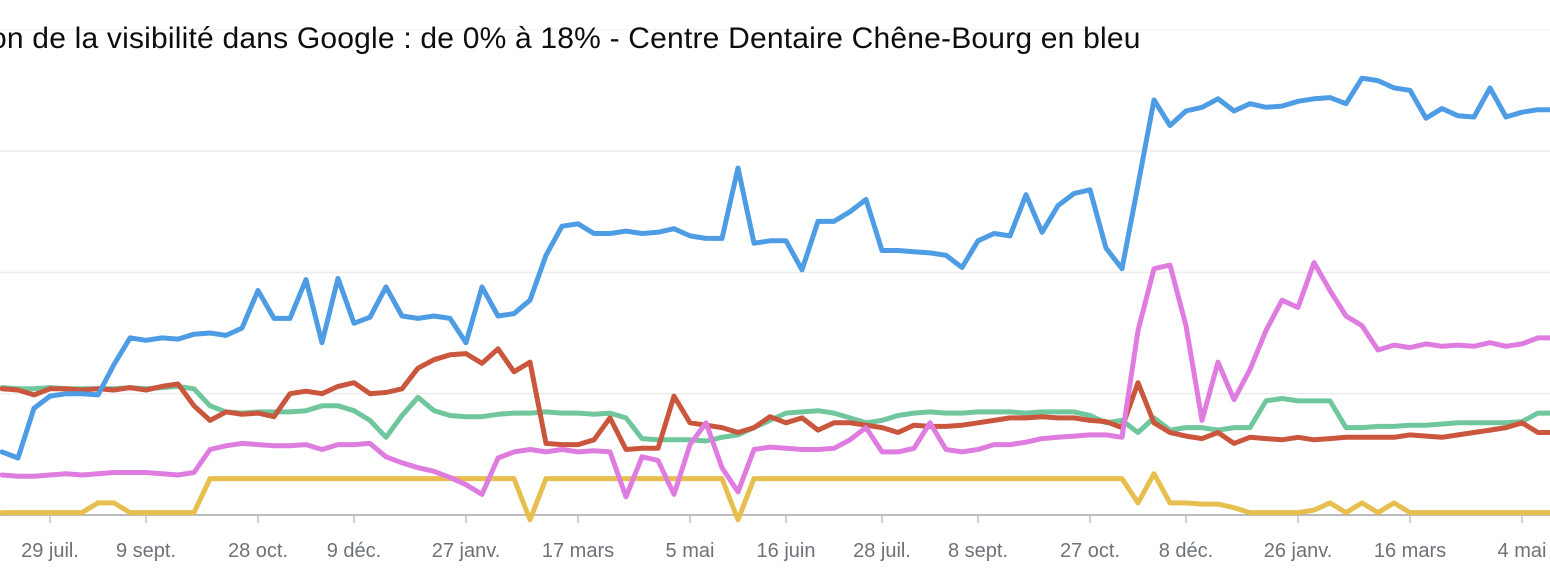  What do you see at coordinates (1090, 551) in the screenshot?
I see `x-tick-label: 27 oct.` at bounding box center [1090, 551].